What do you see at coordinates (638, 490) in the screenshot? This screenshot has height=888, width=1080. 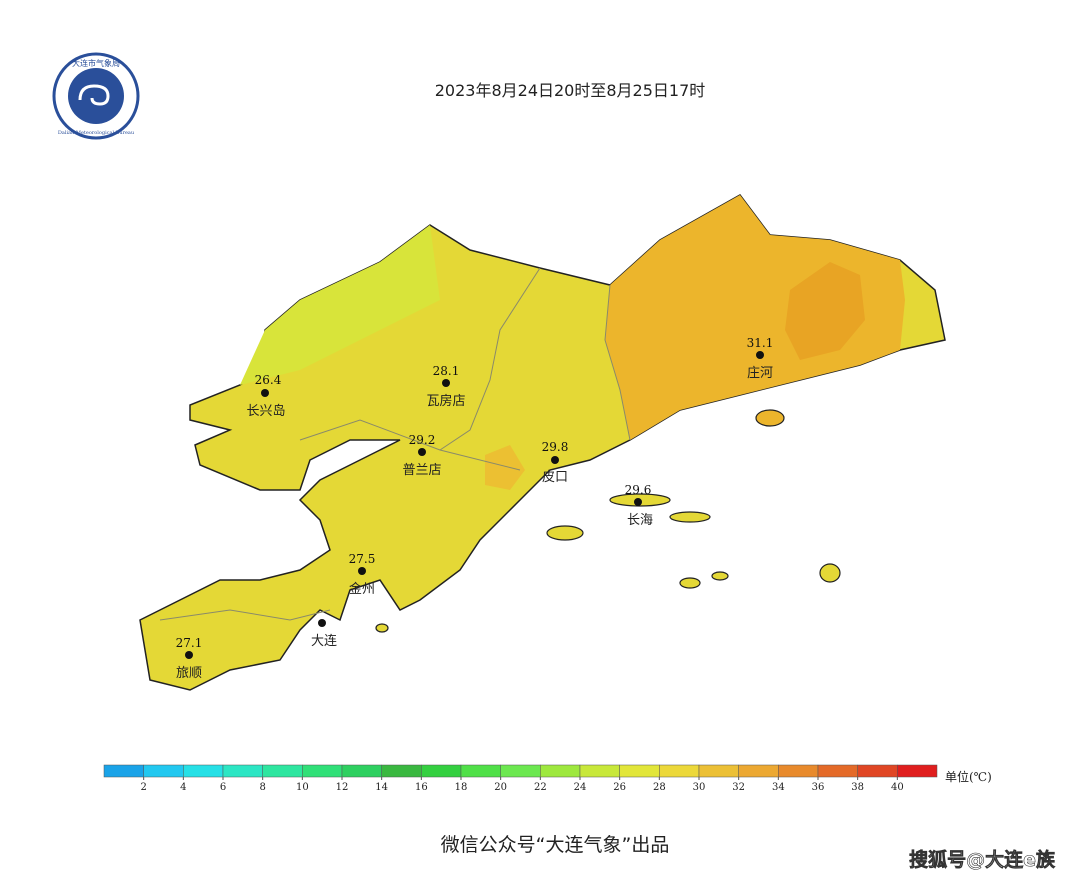 I see `station-value: 29.6` at bounding box center [638, 490].